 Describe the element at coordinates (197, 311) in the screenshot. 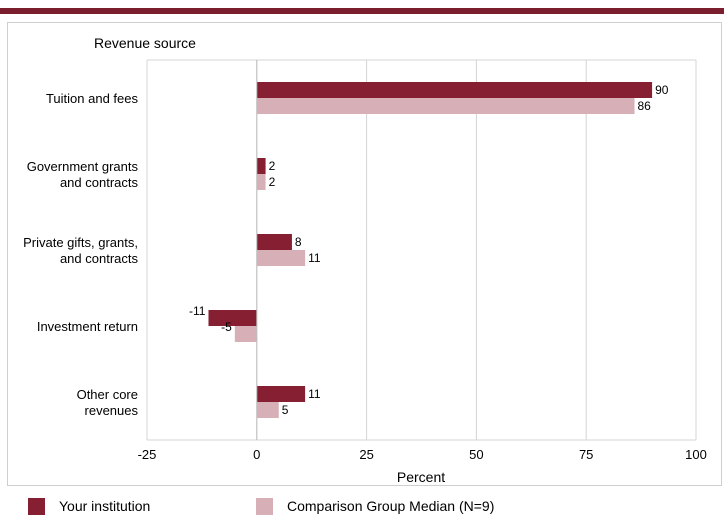

I see `data-label: -11` at that location.